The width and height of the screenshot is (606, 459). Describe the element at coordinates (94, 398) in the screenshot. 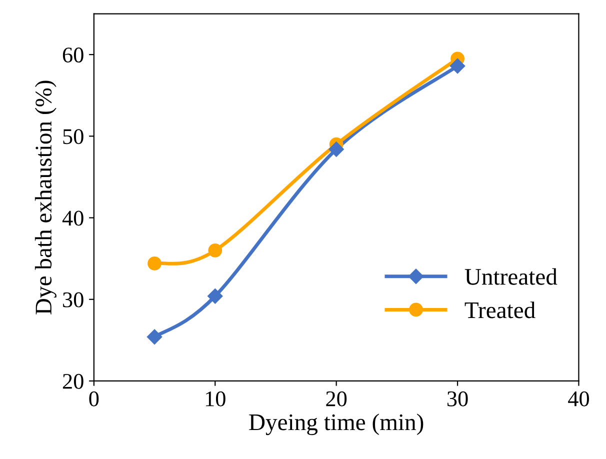

I see `x-tick-label: 0` at that location.